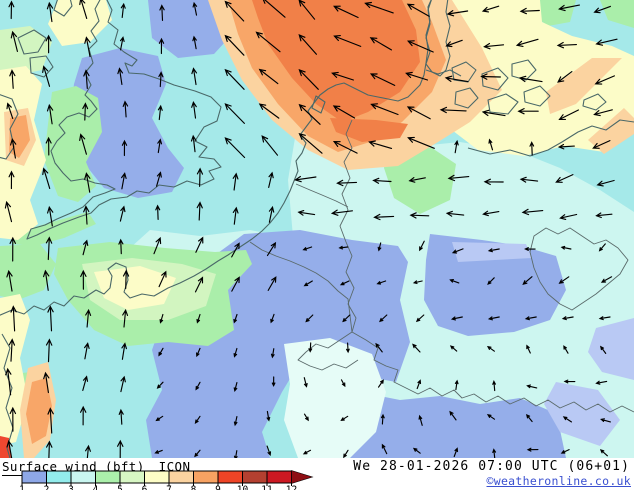 The width and height of the screenshot is (634, 490). Describe the element at coordinates (99, 467) in the screenshot. I see `legend-title: Surface wind (bft) ICON` at that location.